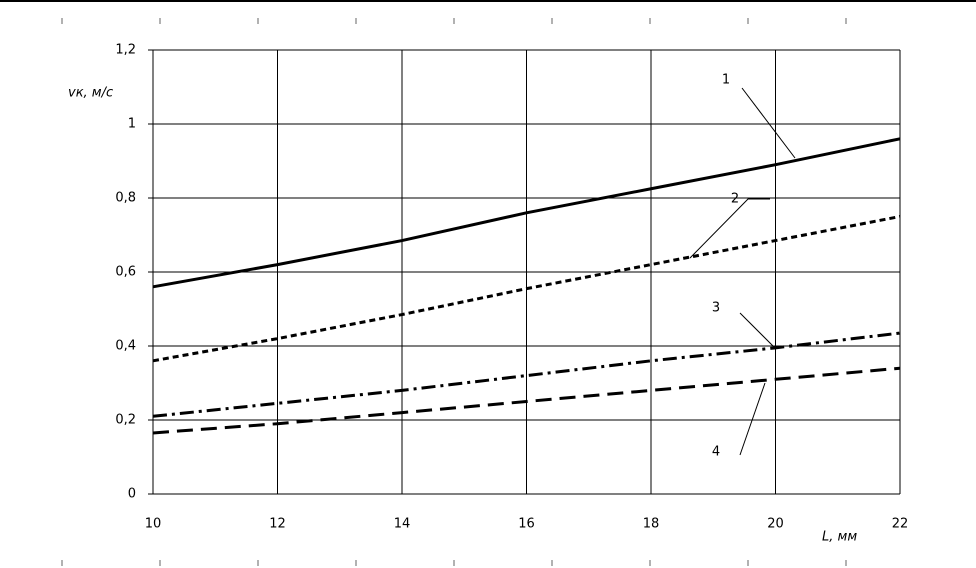 The width and height of the screenshot is (976, 568). Describe the element at coordinates (132, 124) in the screenshot. I see `y-tick-label: 1` at that location.